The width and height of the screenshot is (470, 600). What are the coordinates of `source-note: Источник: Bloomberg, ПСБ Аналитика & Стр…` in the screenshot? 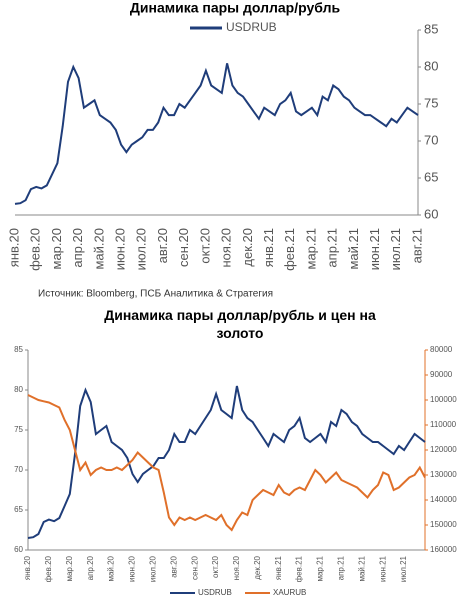 It's located at (155, 294).